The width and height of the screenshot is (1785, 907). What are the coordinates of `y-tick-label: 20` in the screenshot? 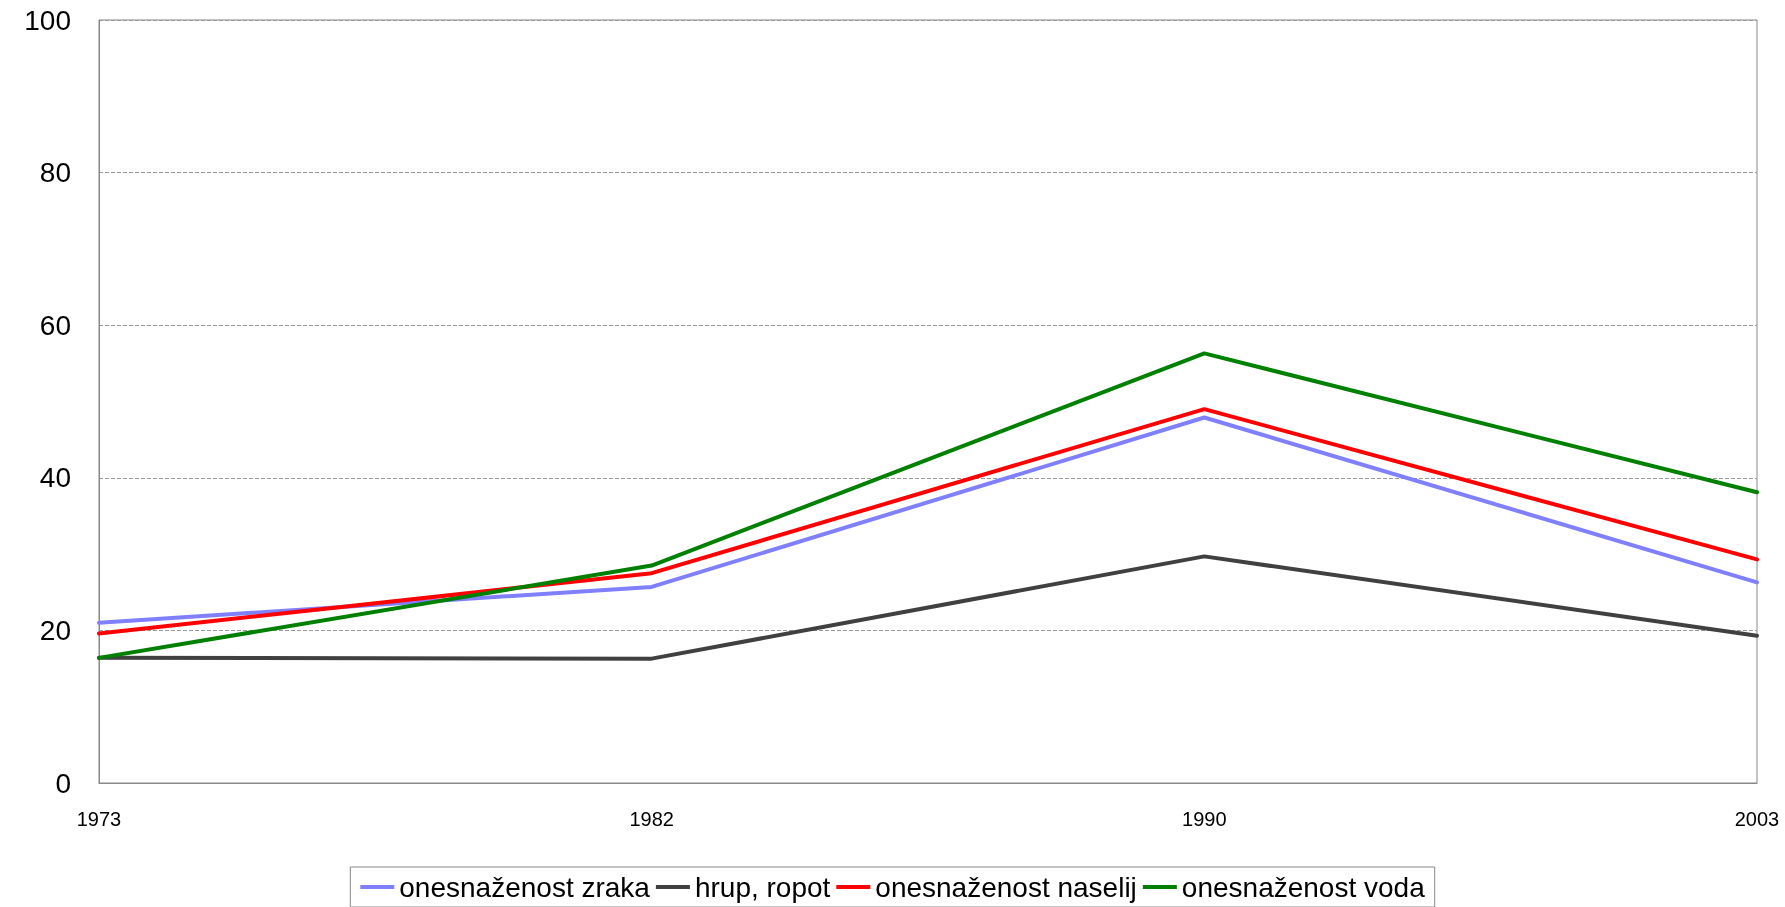 It's located at (55, 630).